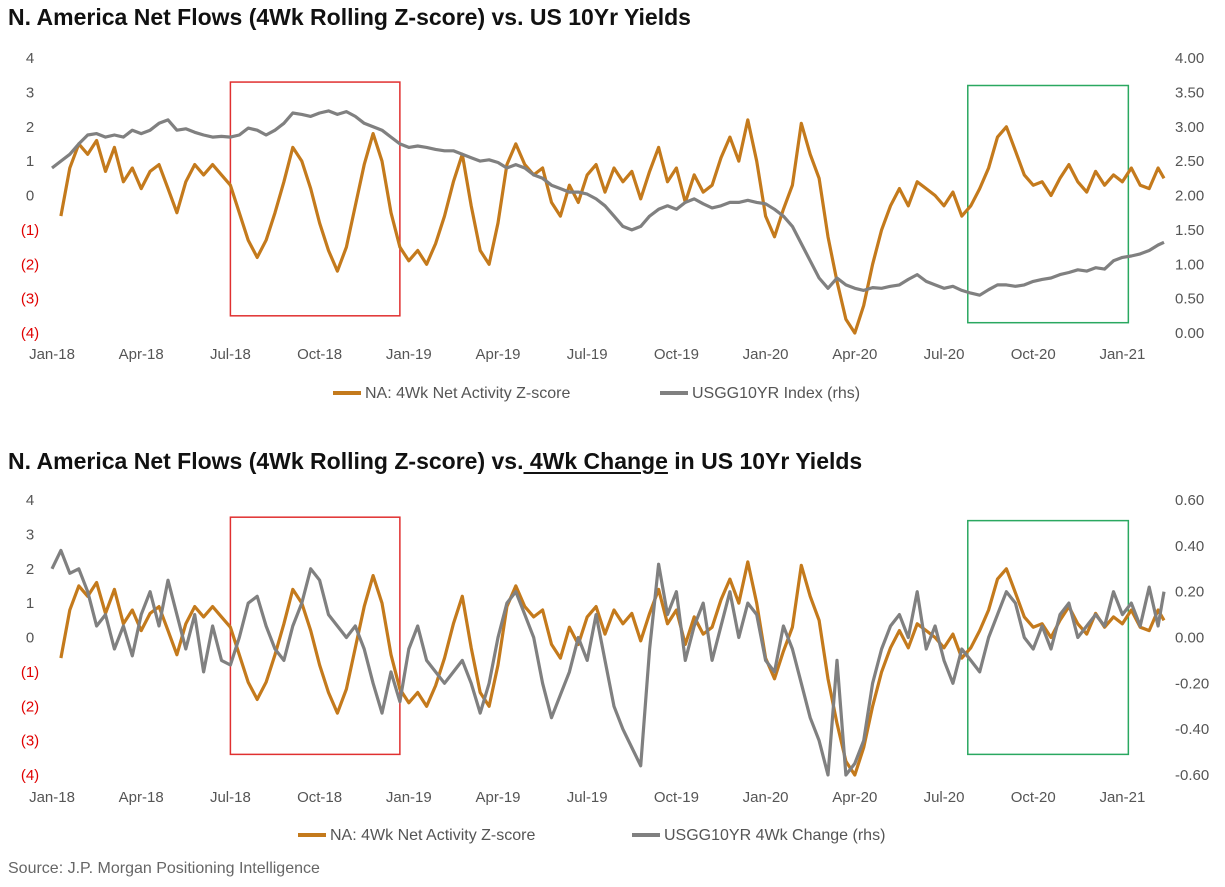  Describe the element at coordinates (1189, 92) in the screenshot. I see `right-axis-tick: 3.50` at that location.